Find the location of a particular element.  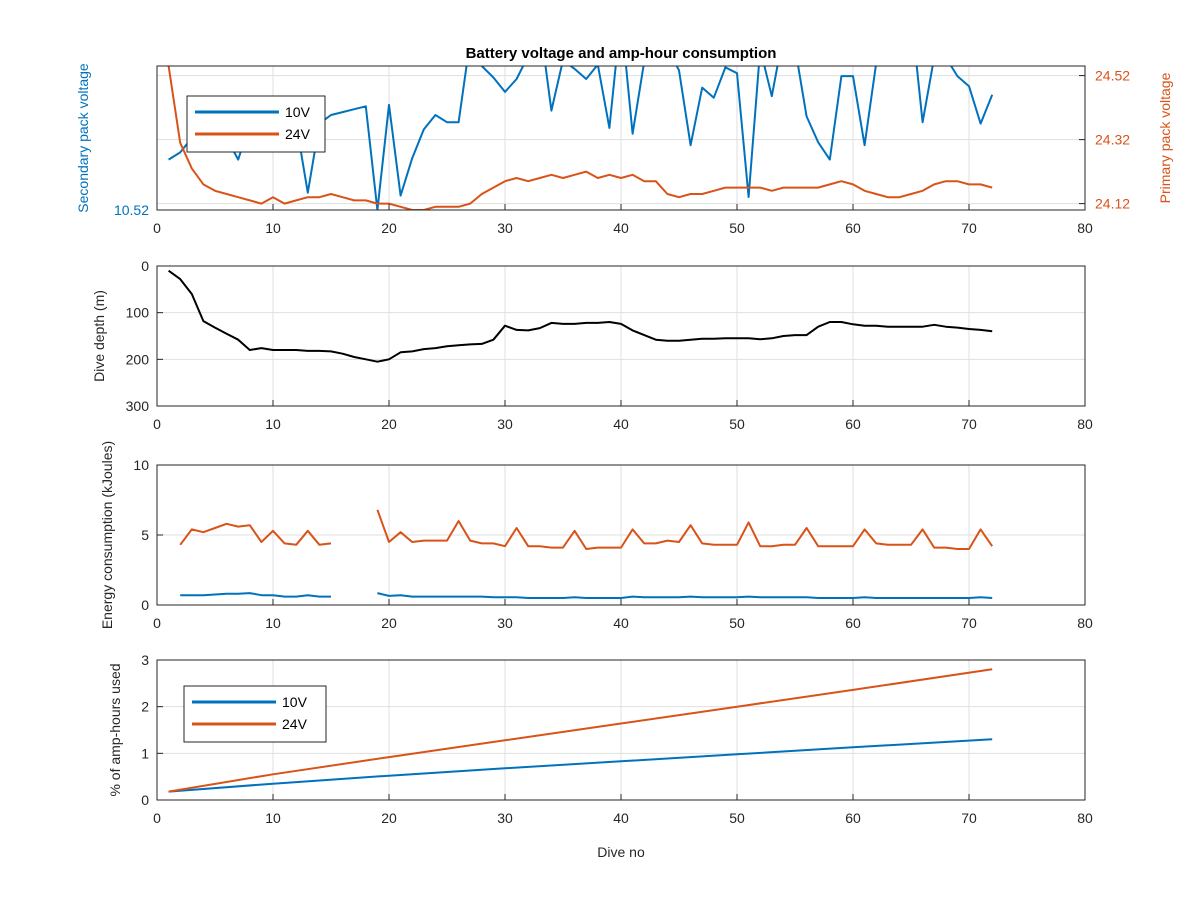

y-tick-label: 3 is located at coordinates (145, 660).